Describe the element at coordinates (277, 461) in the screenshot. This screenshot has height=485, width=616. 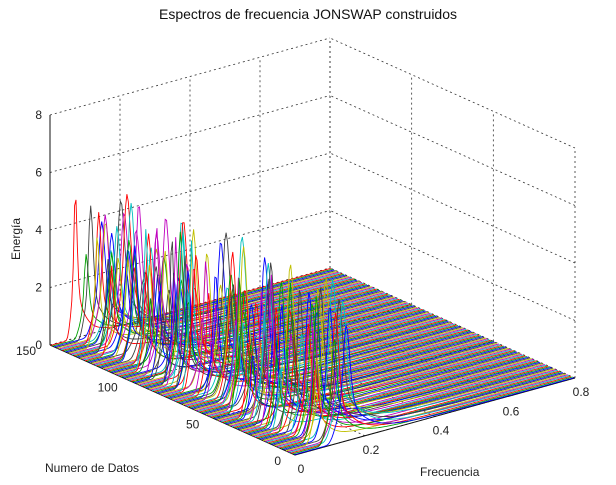
I see `y-tick-label: 0` at that location.